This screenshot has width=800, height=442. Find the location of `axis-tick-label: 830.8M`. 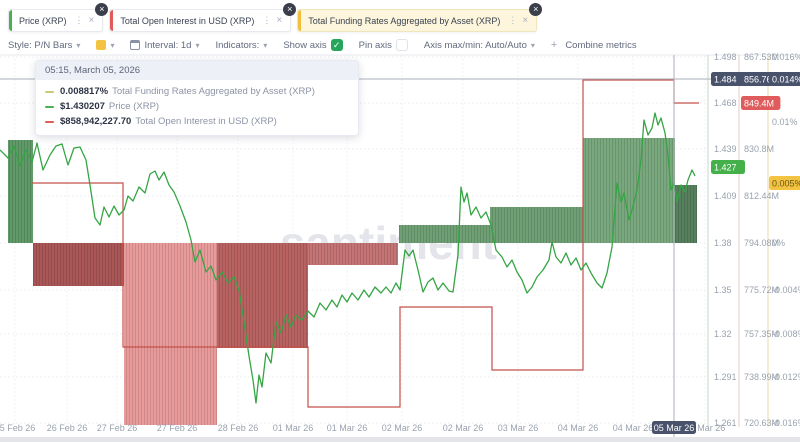

axis-tick-label: 830.8M is located at coordinates (759, 149).